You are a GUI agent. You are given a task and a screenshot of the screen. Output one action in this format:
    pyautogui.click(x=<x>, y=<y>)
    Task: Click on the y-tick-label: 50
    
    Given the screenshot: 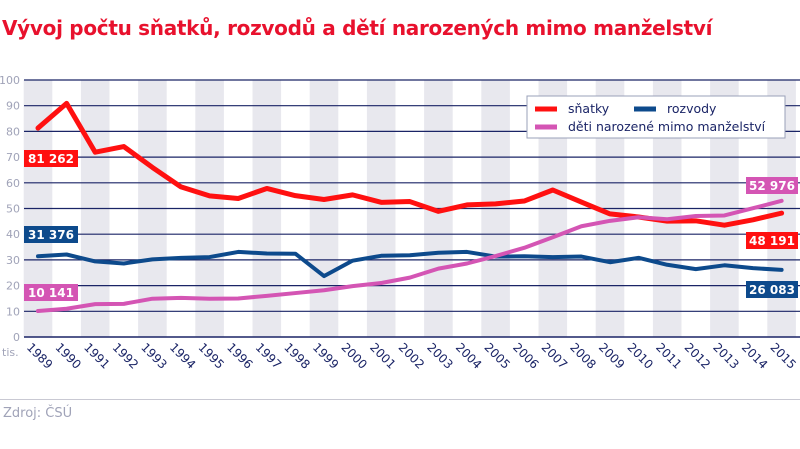 What is the action you would take?
    pyautogui.click(x=13, y=209)
    